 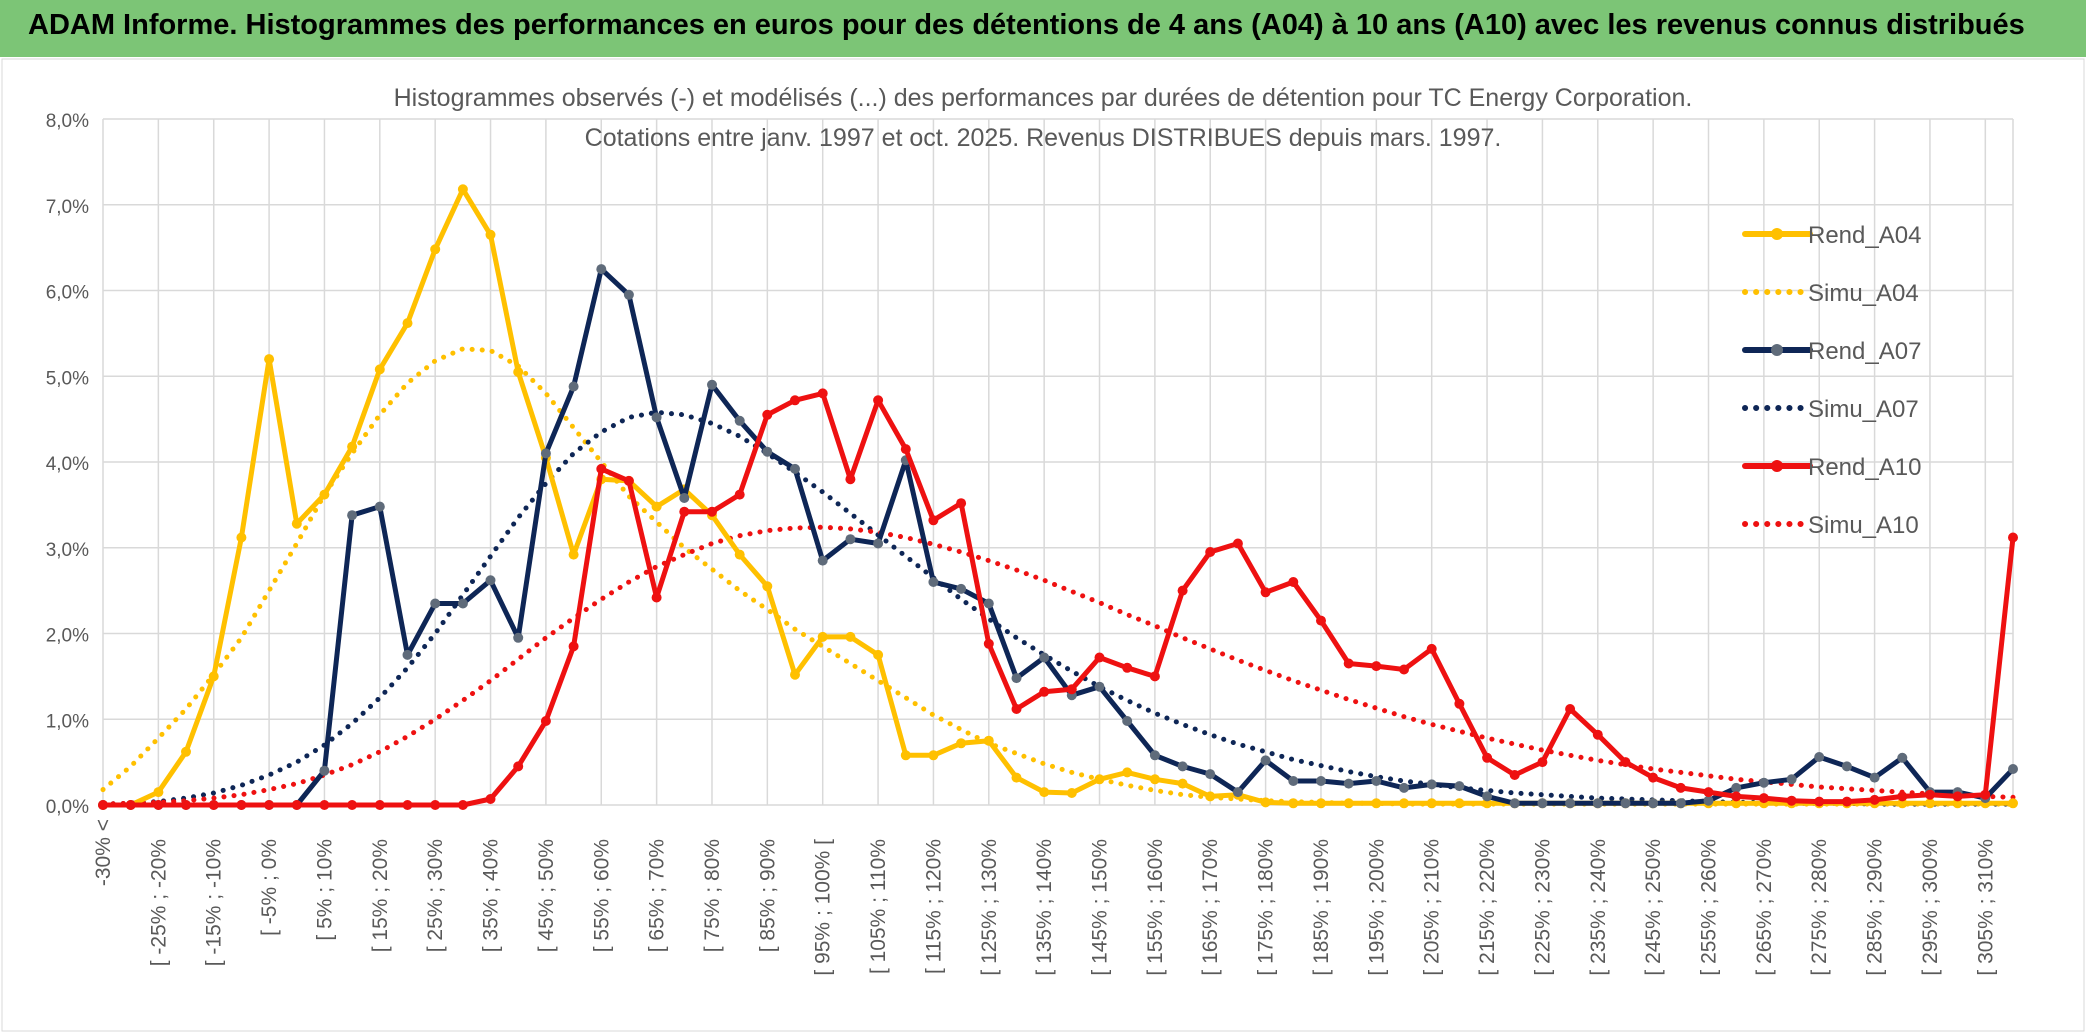 What do you see at coordinates (1542, 907) in the screenshot?
I see `x-tick-label: [ 225% ; 230%` at bounding box center [1542, 907].